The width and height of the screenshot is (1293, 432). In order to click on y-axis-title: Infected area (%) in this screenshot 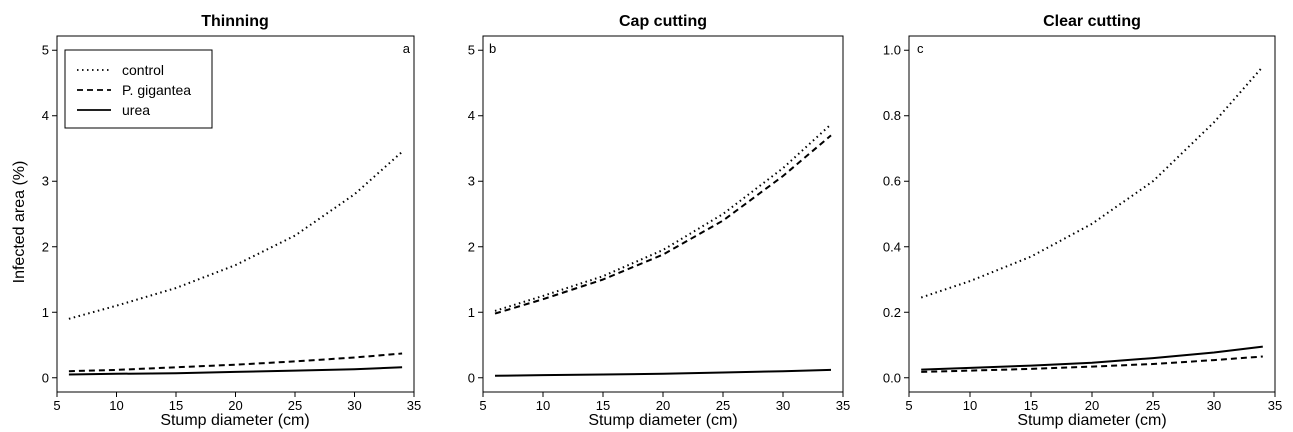, I will do `click(19, 222)`.